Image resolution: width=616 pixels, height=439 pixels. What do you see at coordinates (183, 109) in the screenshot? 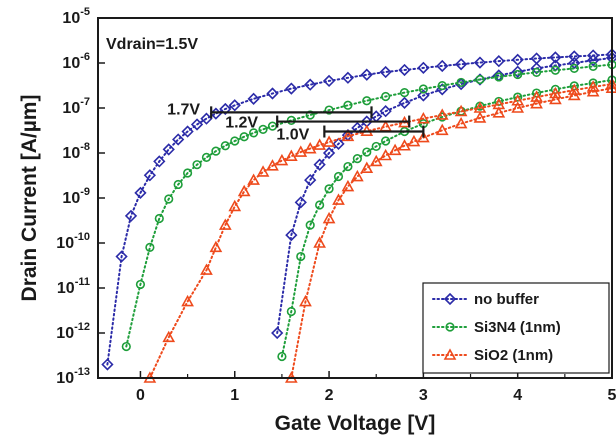
I see `shift-label: 1.7V` at bounding box center [183, 109].